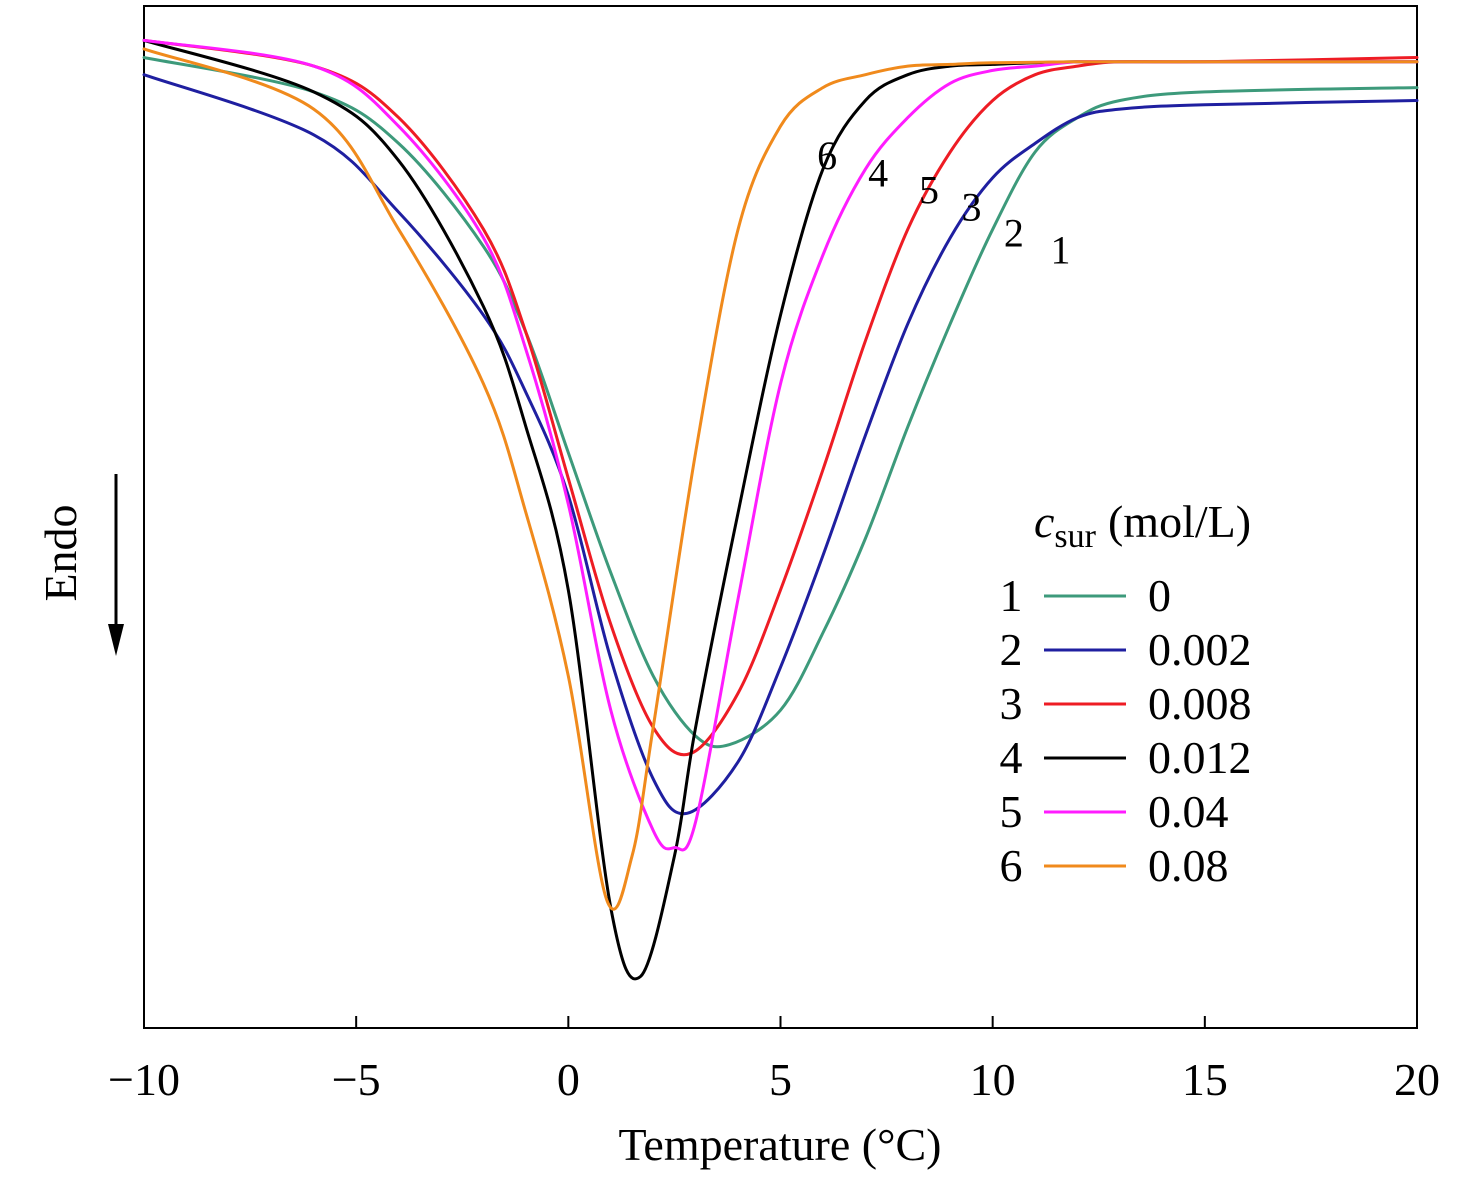 The image size is (1476, 1181). What do you see at coordinates (1011, 757) in the screenshot?
I see `legend-number-4: 4` at bounding box center [1011, 757].